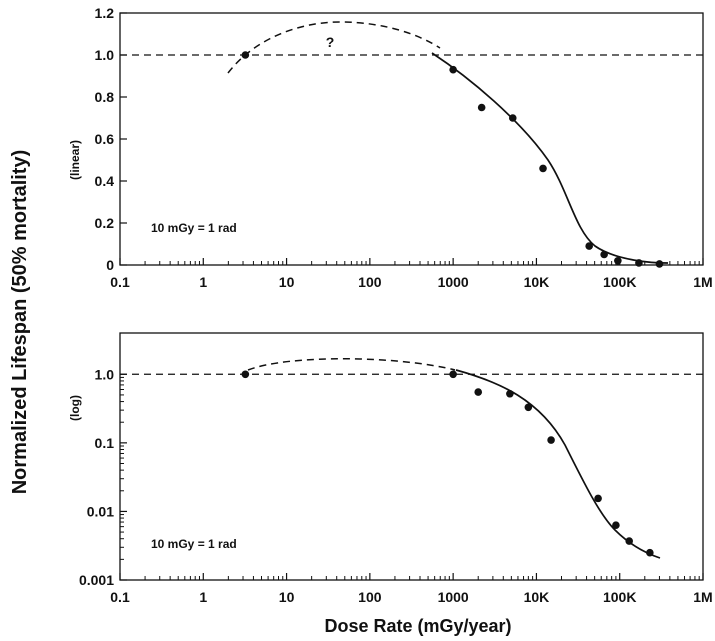  I want to click on y-tick-label: 0.1, so click(105, 443).